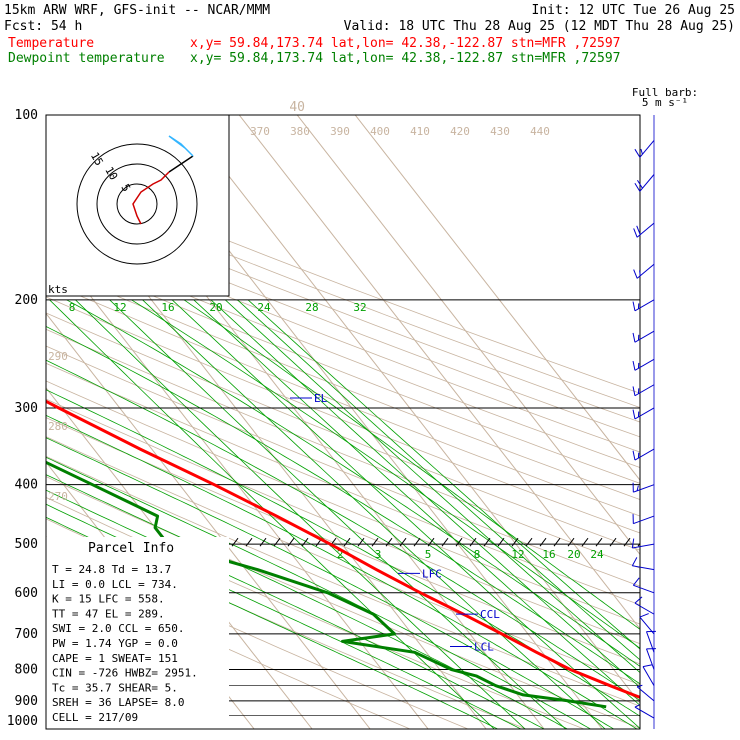  What do you see at coordinates (95, 717) in the screenshot?
I see `parcel-info-row: CELL = 217/09` at bounding box center [95, 717].